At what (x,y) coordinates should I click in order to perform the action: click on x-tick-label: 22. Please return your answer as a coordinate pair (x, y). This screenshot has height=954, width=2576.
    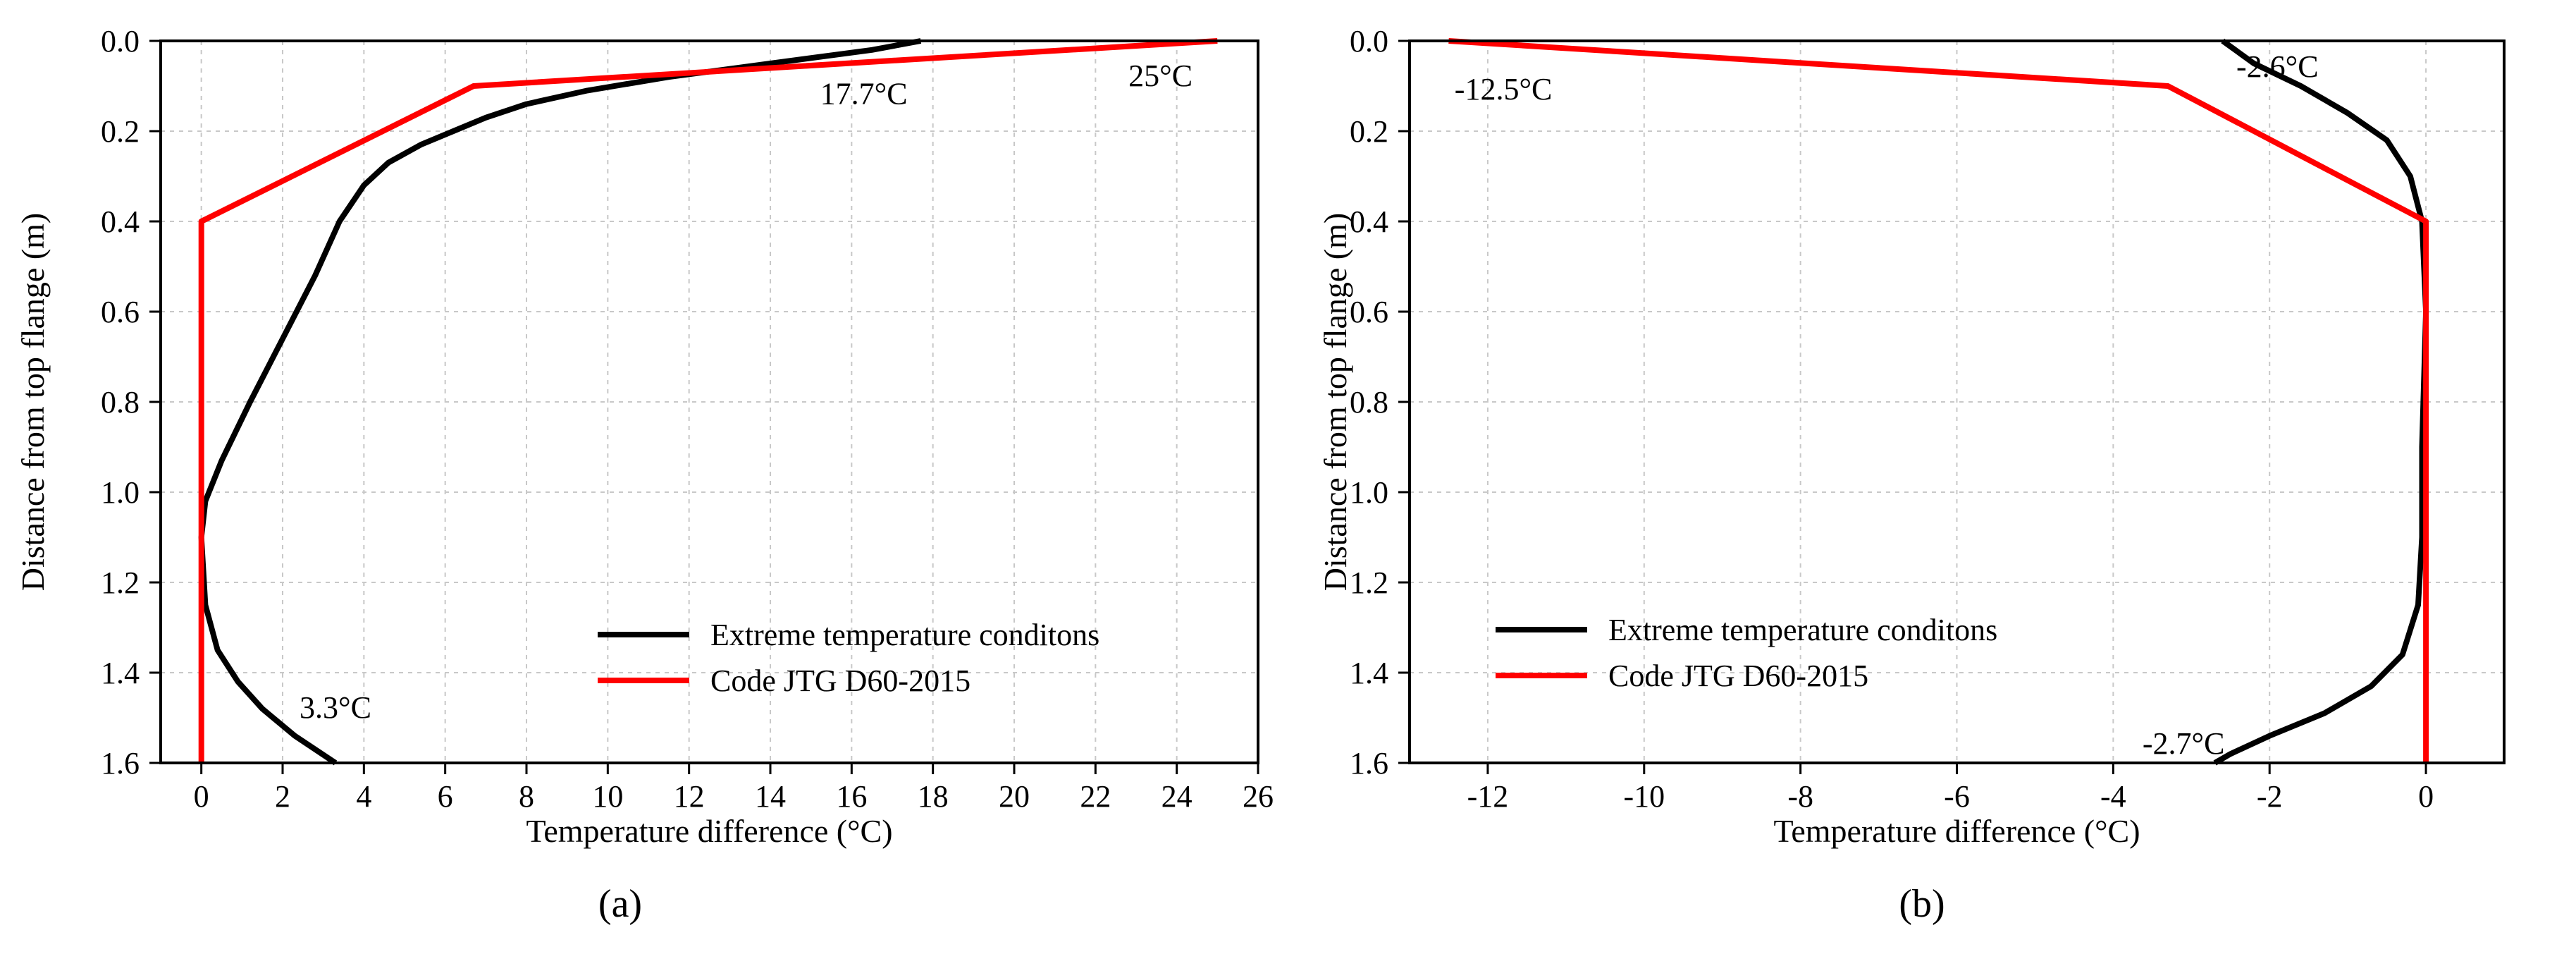
    Looking at the image, I should click on (1095, 796).